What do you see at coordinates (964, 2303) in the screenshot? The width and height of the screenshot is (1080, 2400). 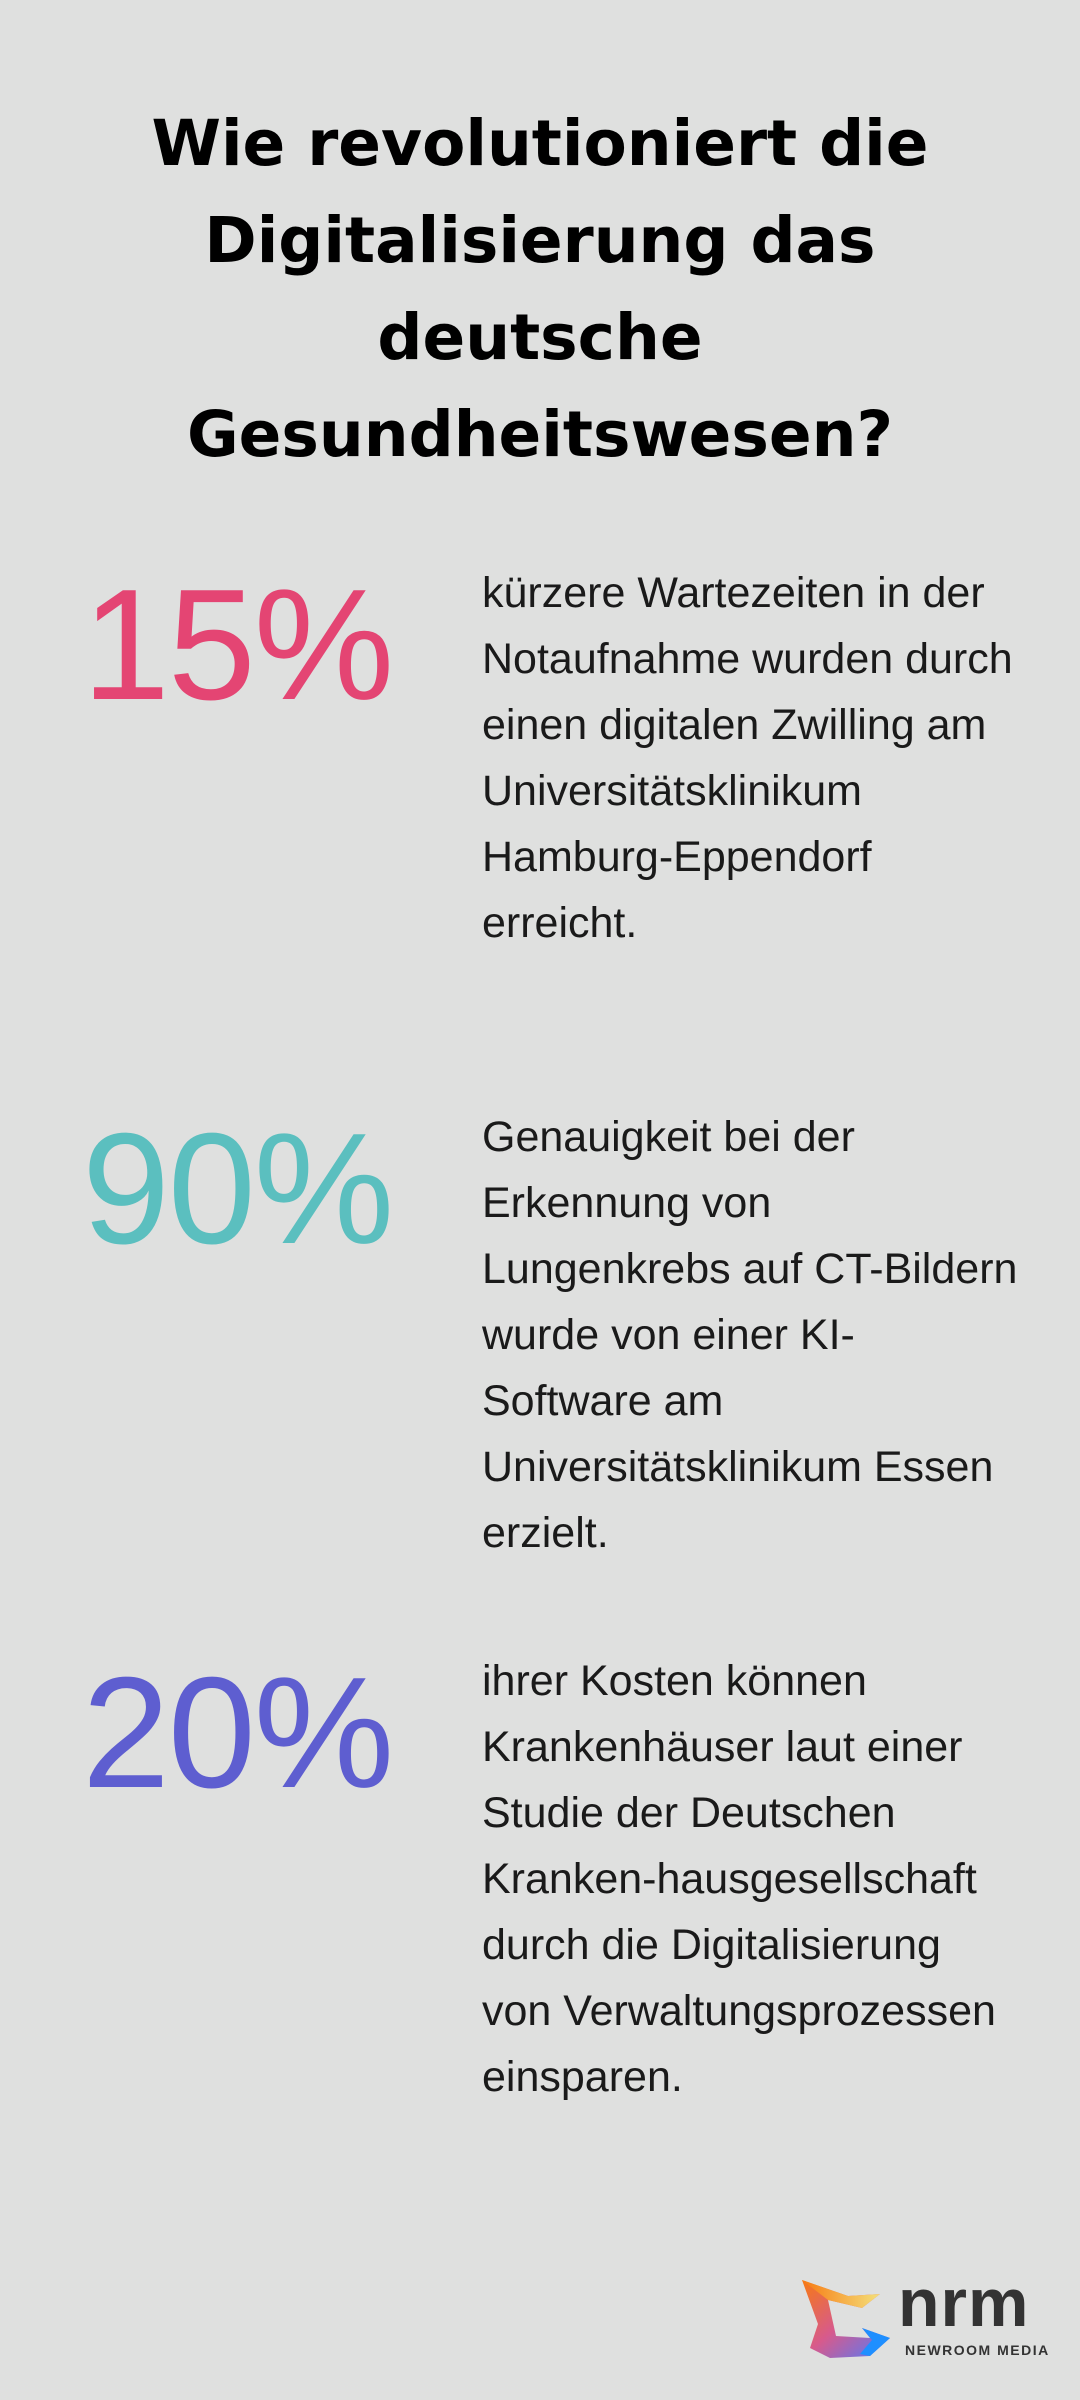 I see `logo-wordmark: nrm` at bounding box center [964, 2303].